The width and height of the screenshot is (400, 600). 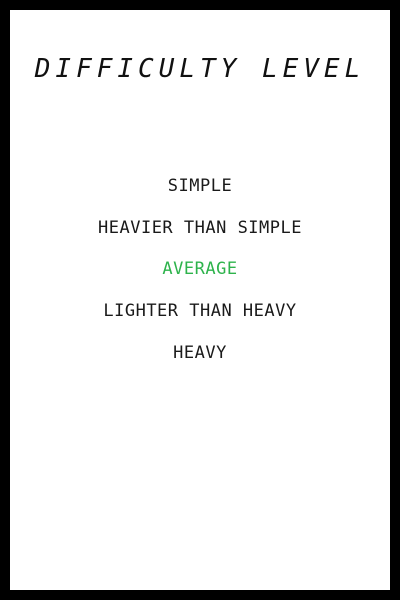 I want to click on difficulty-option-lighter-than-heavy: LIGHTER THAN HEAVY, so click(x=200, y=311).